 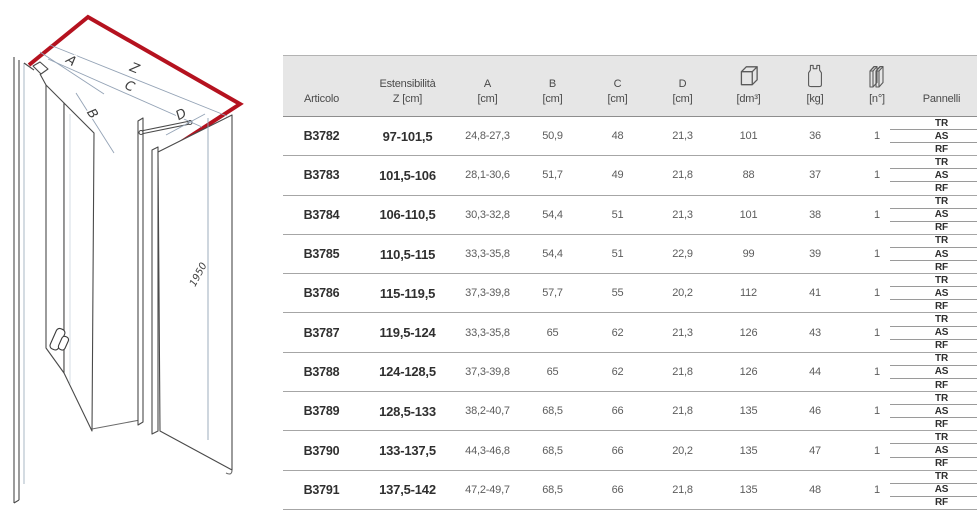 What do you see at coordinates (321, 450) in the screenshot?
I see `cell-articolo: B3790` at bounding box center [321, 450].